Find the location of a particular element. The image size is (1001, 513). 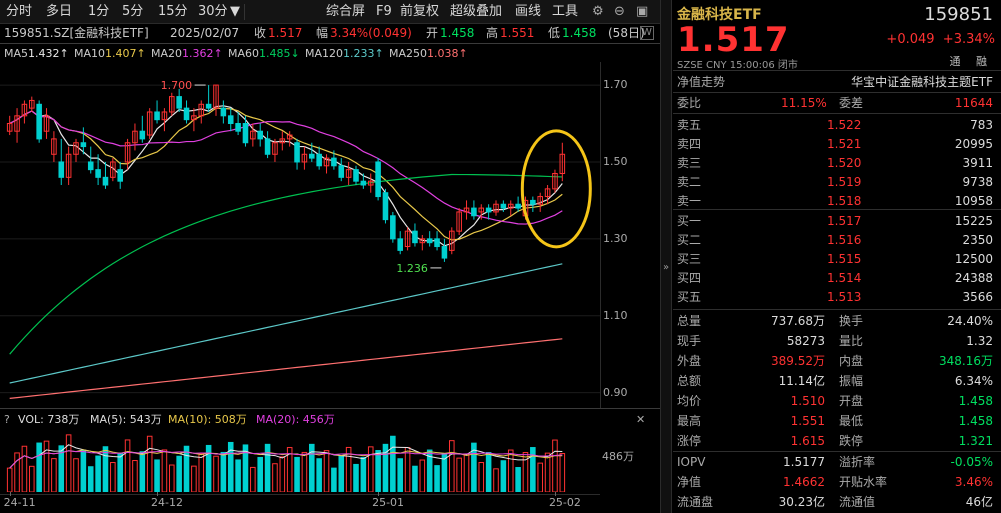

nav-row: 净值走势 华宝中证金融科技主题ETF is located at coordinates (837, 82).